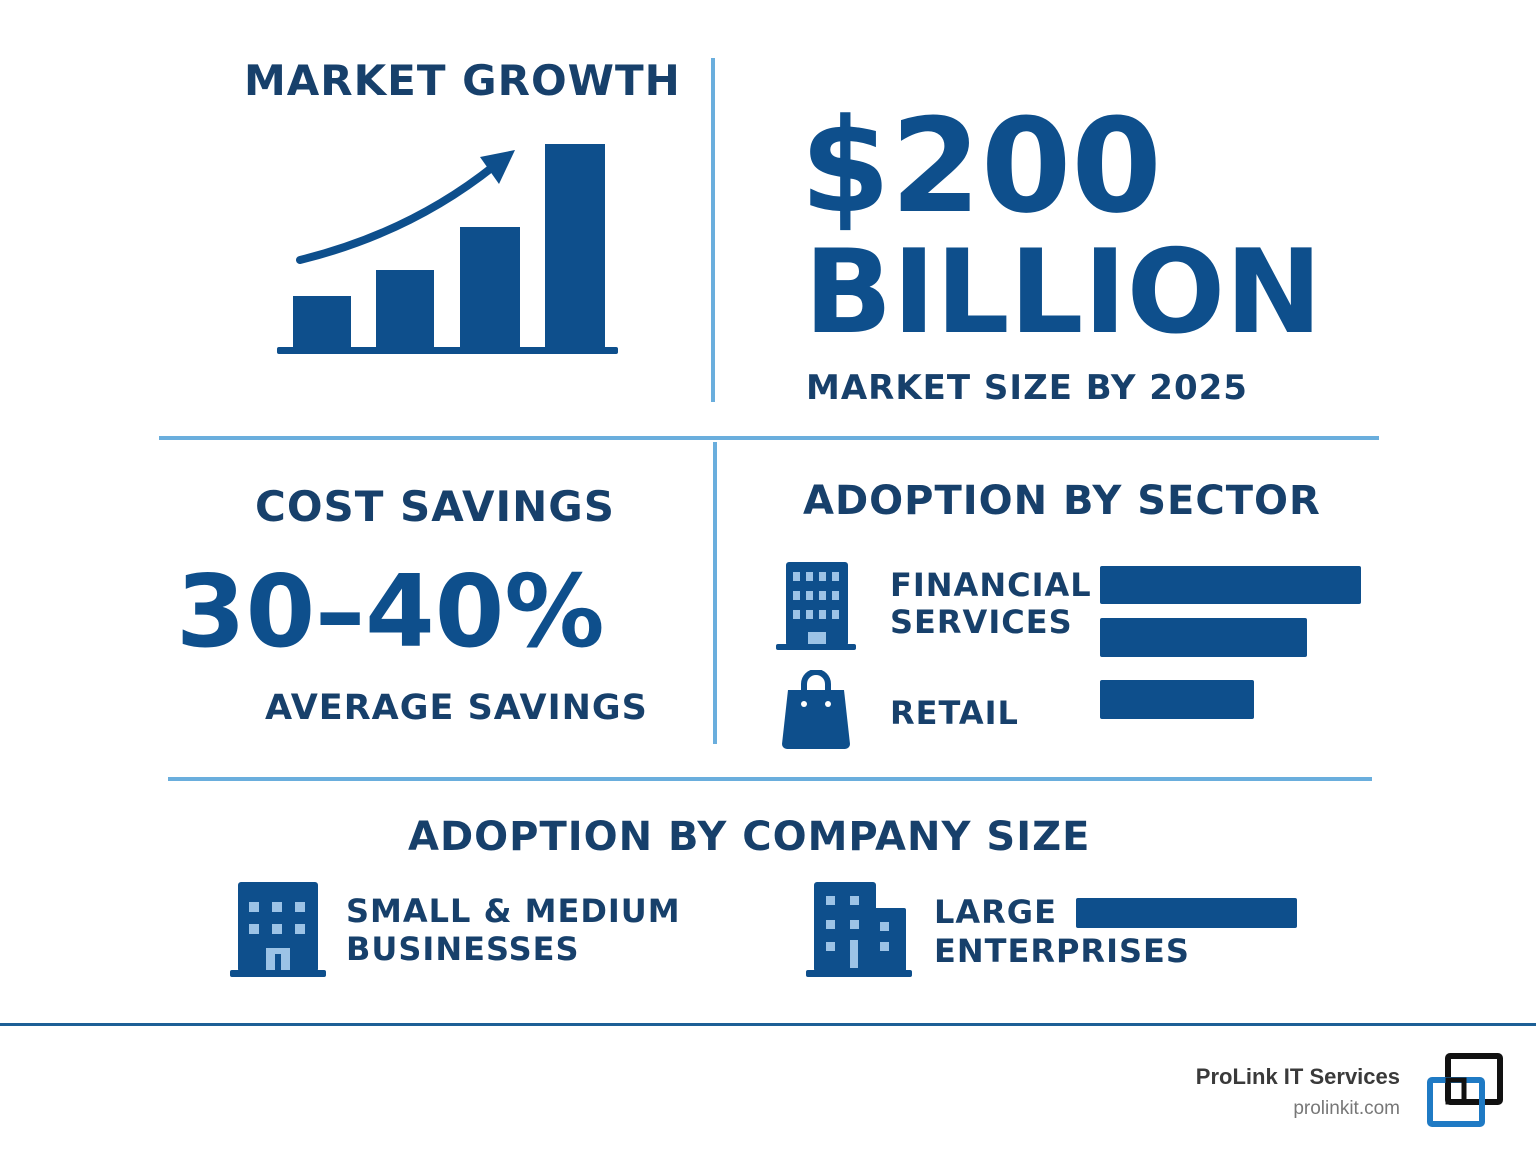 The width and height of the screenshot is (1536, 1154). I want to click on segment-label-smb-line2: BUSINESSES, so click(463, 949).